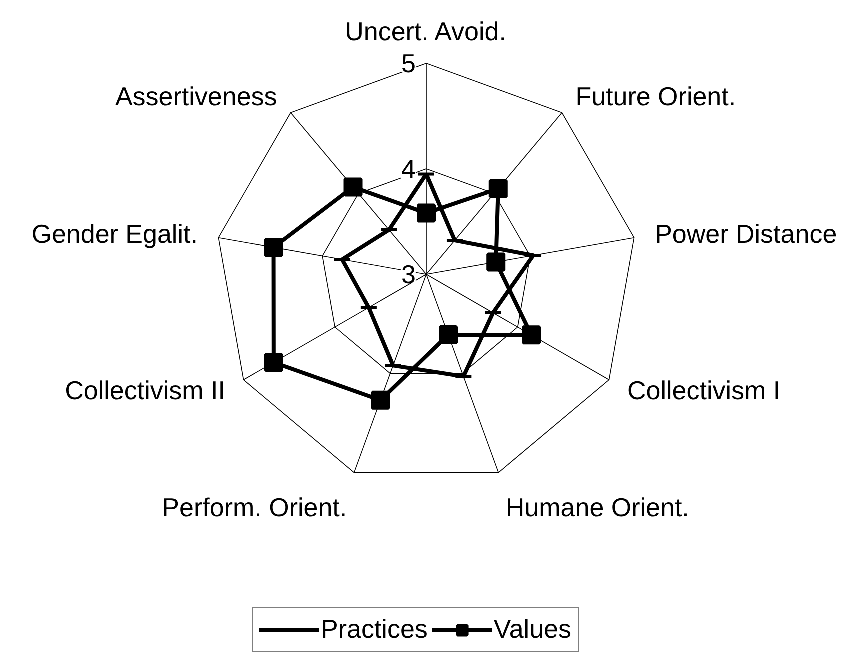 The height and width of the screenshot is (670, 862). I want to click on y-tick-label: 5, so click(408, 63).